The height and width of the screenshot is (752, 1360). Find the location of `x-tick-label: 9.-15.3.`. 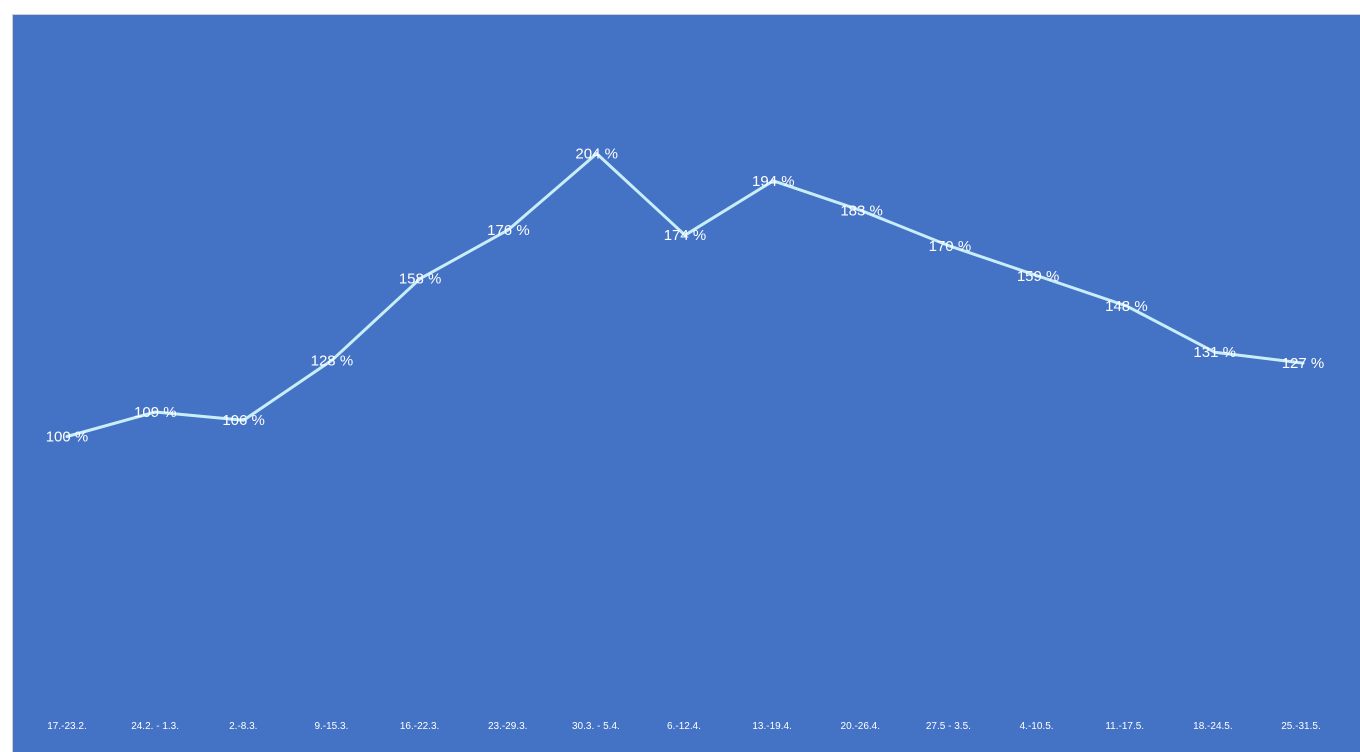

x-tick-label: 9.-15.3. is located at coordinates (331, 726).